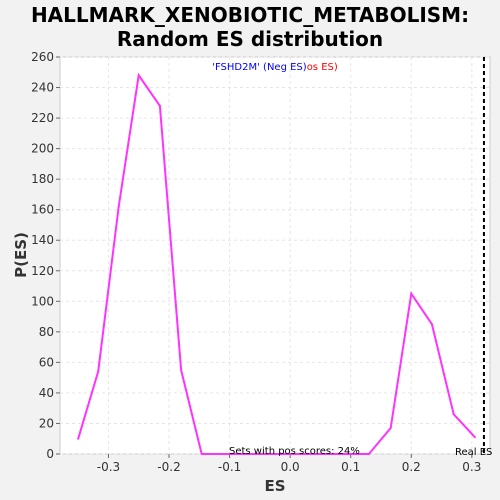 The image size is (500, 500). Describe the element at coordinates (229, 467) in the screenshot. I see `x-tick-label: -0.1` at that location.